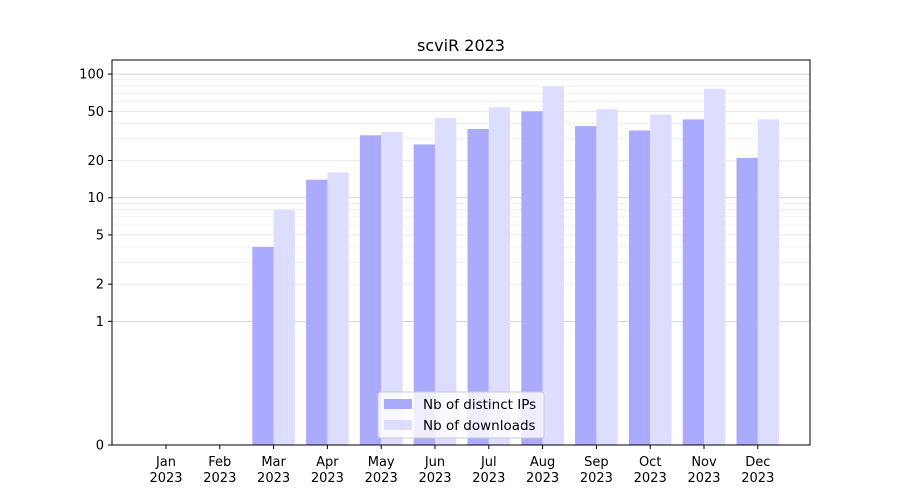  What do you see at coordinates (95, 161) in the screenshot?
I see `y-tick-label: 20` at bounding box center [95, 161].